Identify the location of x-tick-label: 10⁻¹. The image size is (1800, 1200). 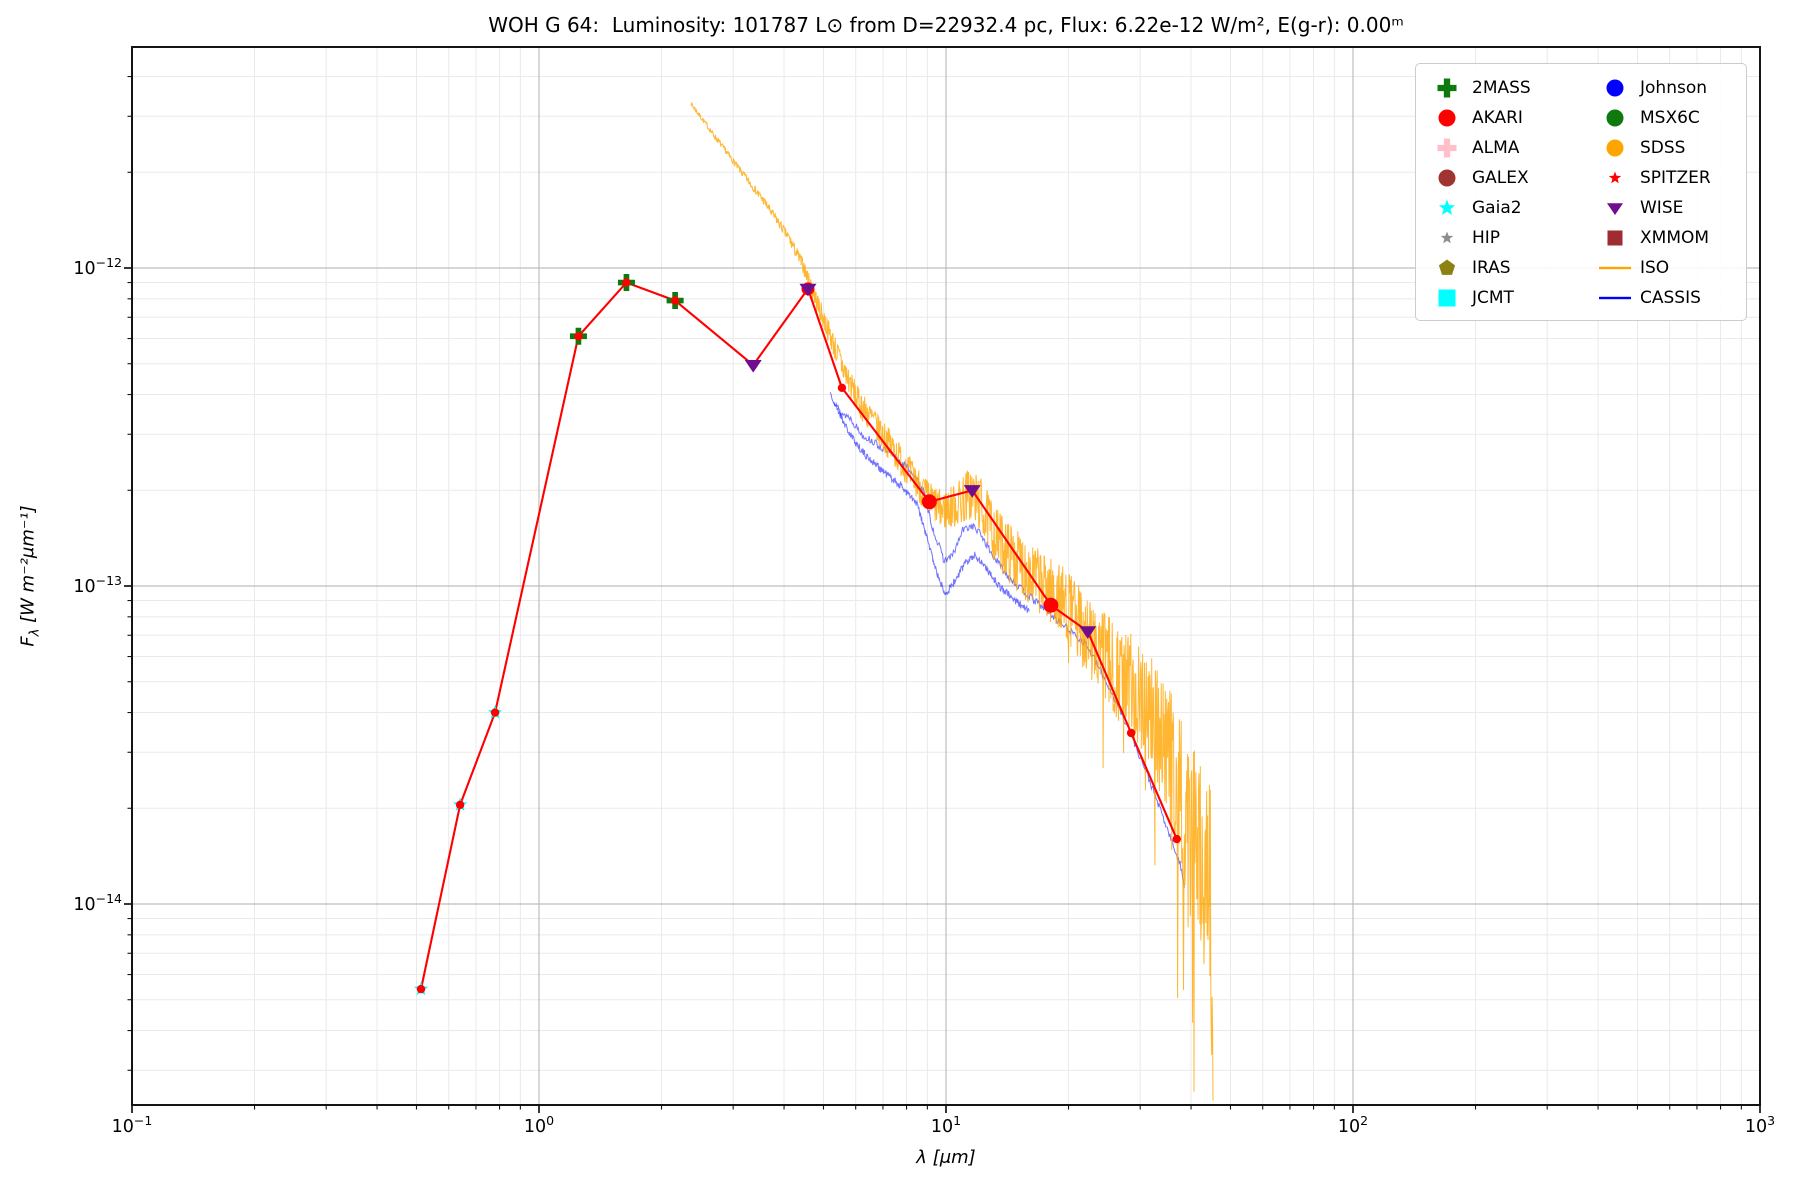
(132, 1125).